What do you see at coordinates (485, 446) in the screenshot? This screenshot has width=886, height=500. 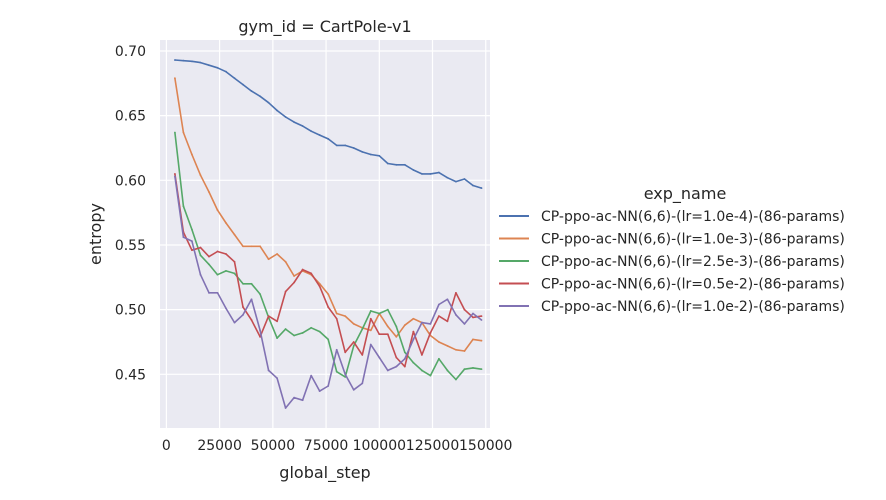 I see `x-tick-label: 150000` at bounding box center [485, 446].